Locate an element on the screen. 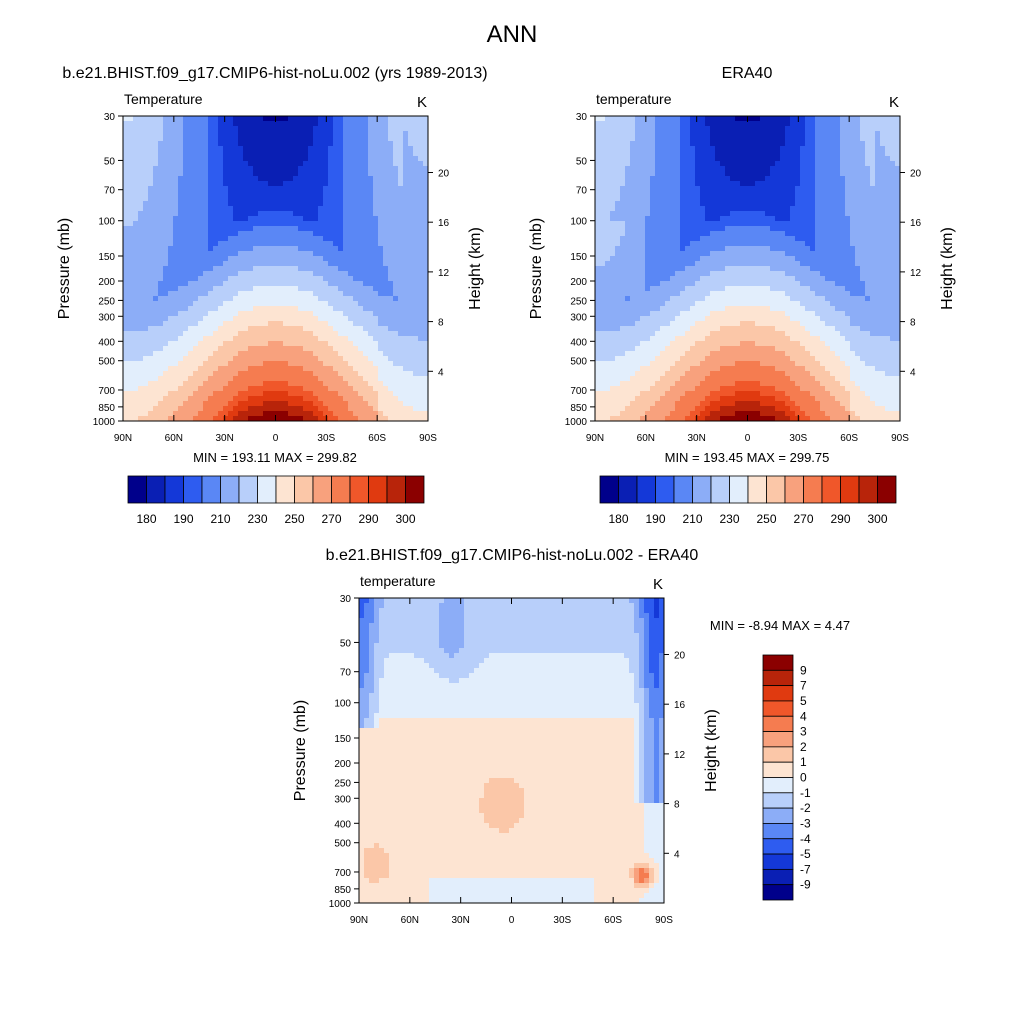  colorbar-label: 290 is located at coordinates (840, 519).